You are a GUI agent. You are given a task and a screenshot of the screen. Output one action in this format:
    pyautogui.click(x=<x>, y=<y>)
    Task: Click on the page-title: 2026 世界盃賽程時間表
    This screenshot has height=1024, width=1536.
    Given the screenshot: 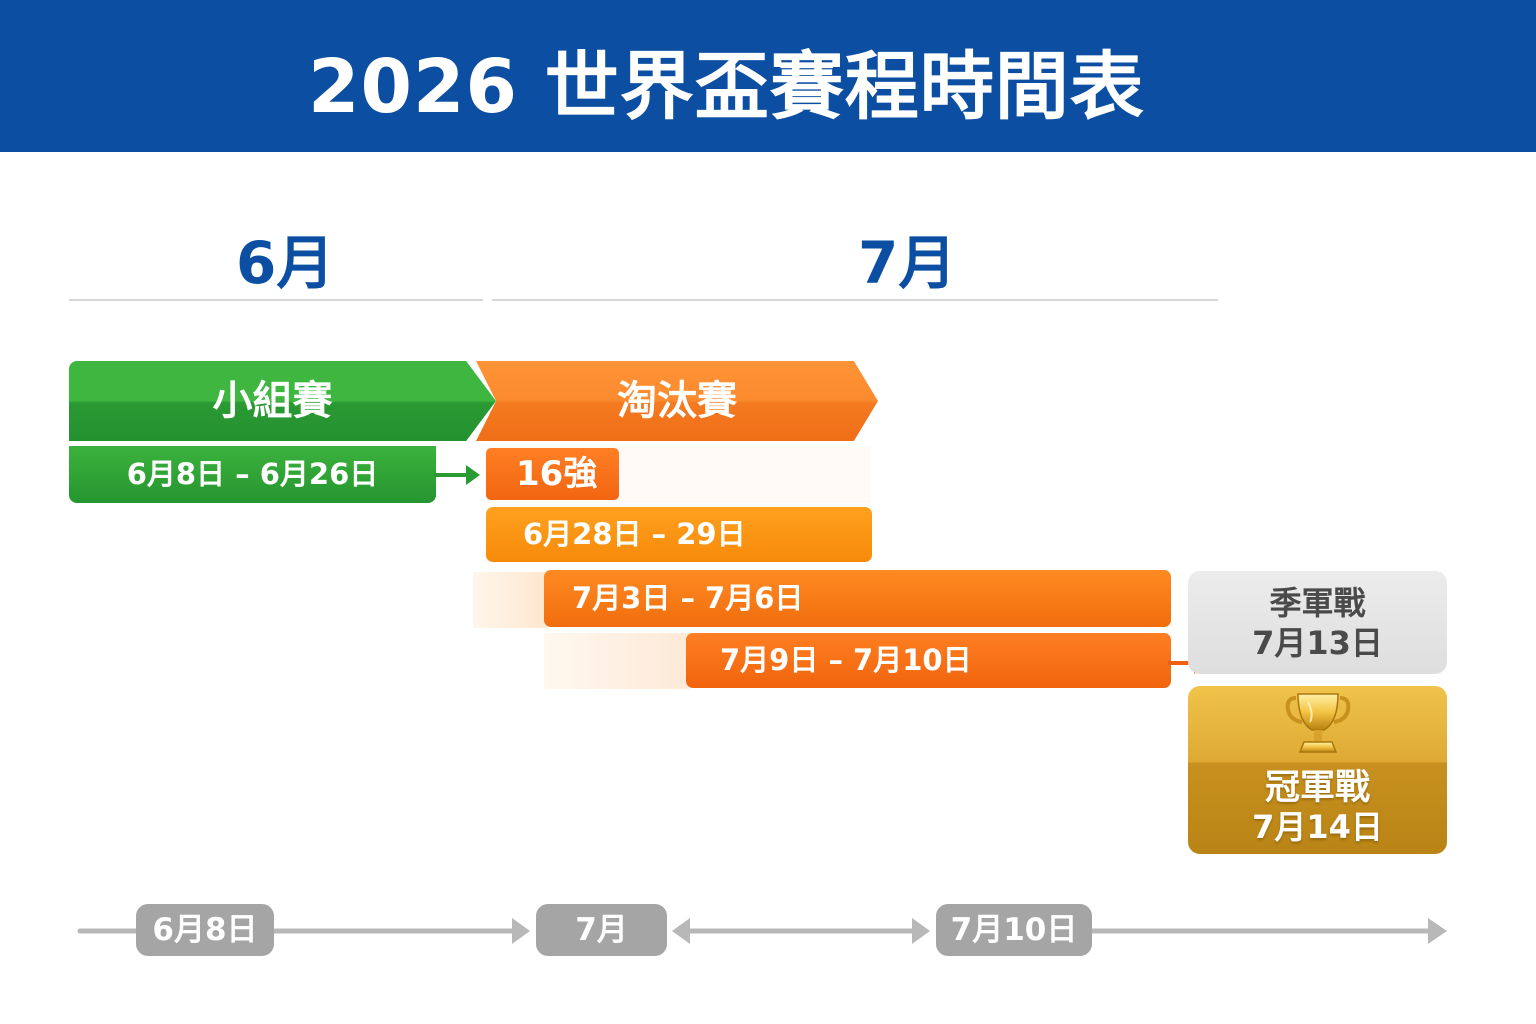 What is the action you would take?
    pyautogui.click(x=726, y=87)
    